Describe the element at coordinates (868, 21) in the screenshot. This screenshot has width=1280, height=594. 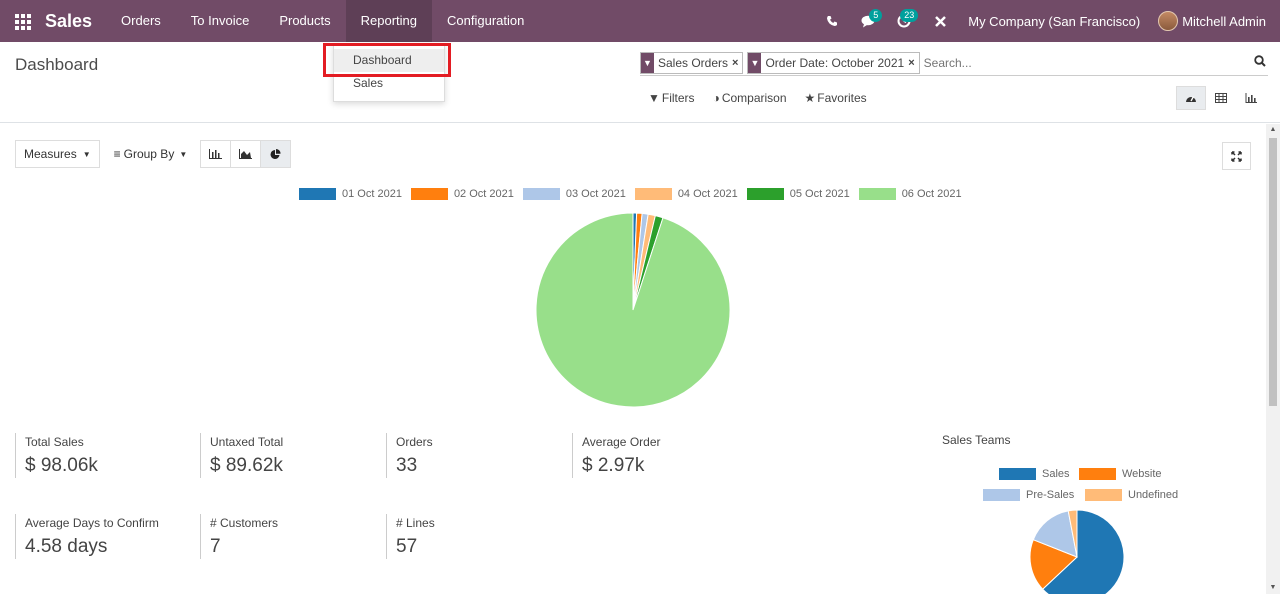
I see `chat-icon: 5` at that location.